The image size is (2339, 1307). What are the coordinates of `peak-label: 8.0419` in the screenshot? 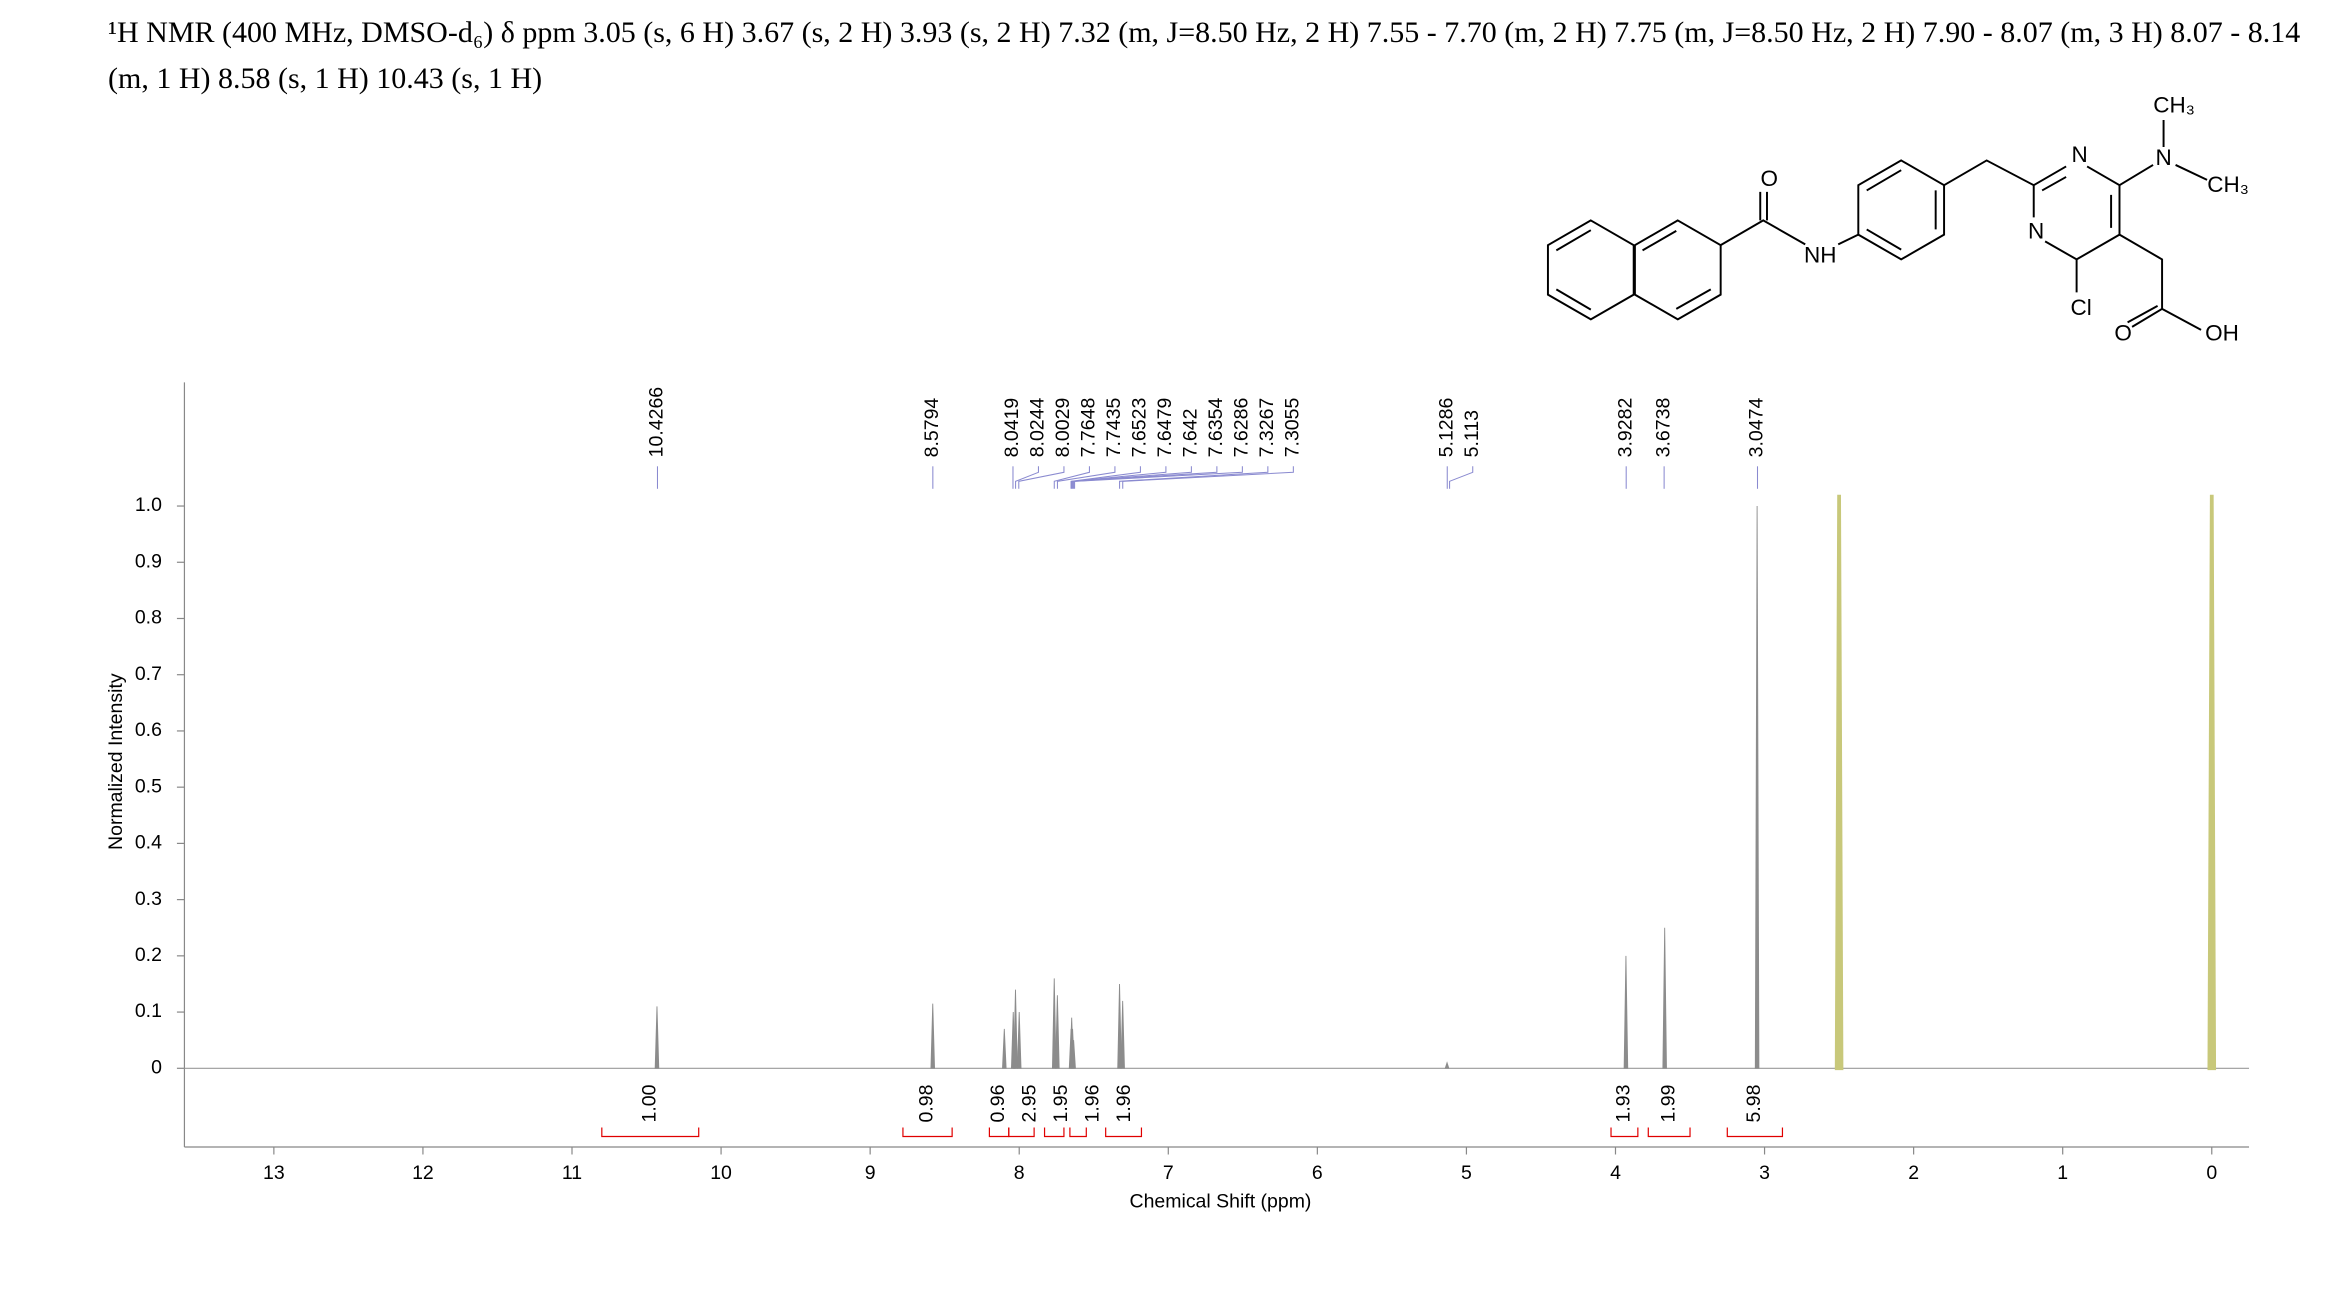 It's located at (1012, 428).